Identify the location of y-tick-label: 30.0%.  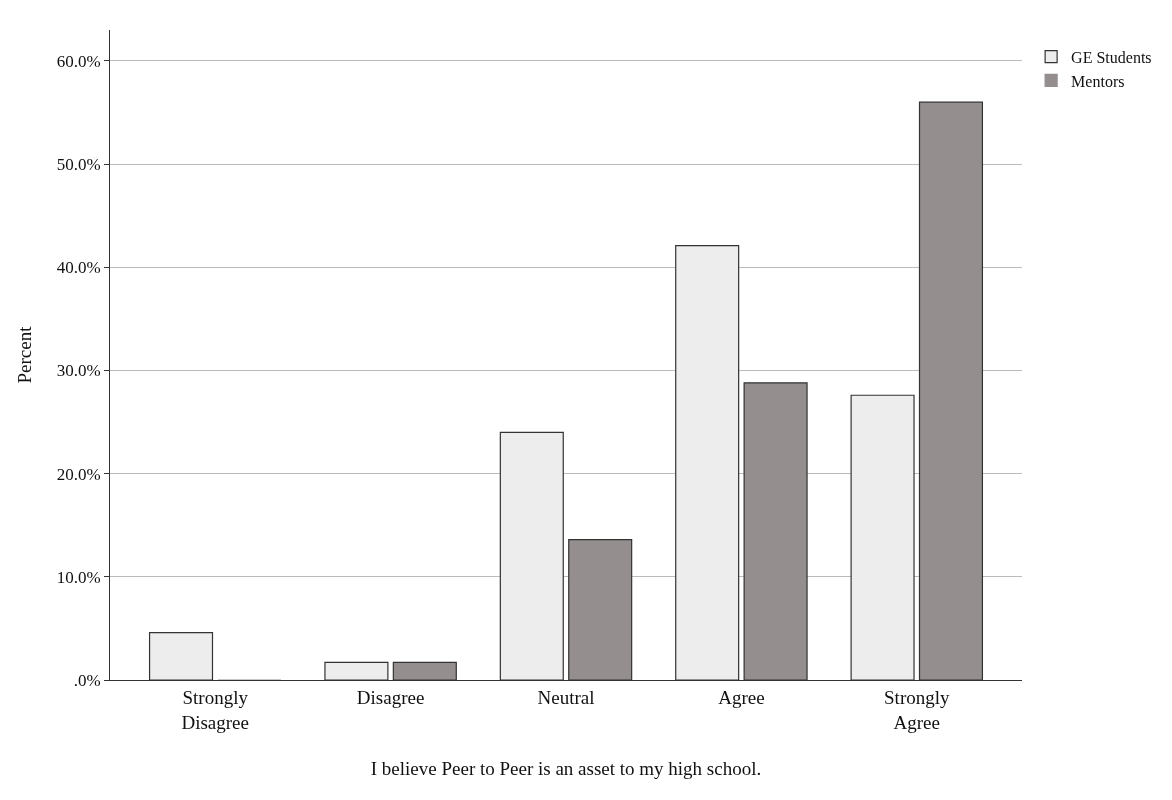
(78, 371).